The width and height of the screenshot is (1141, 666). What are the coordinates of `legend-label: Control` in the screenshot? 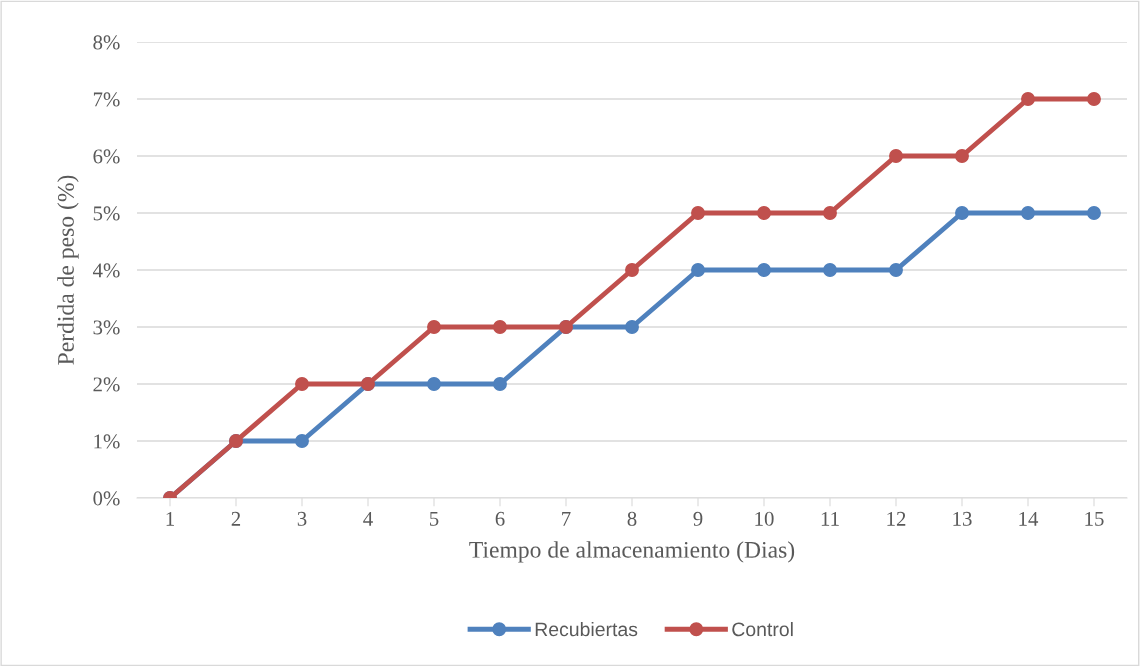 It's located at (762, 629).